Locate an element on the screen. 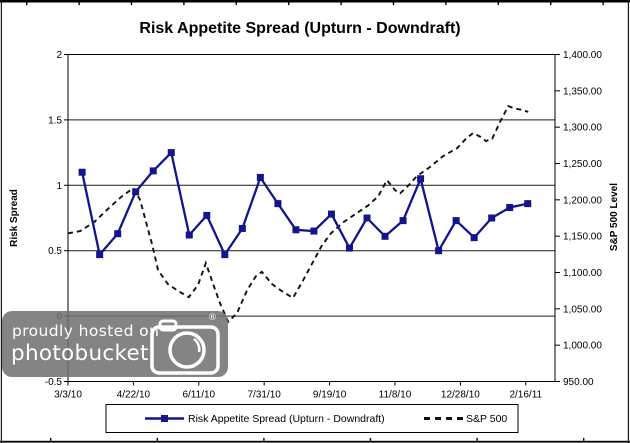 This screenshot has height=443, width=630. right-axis-tick-label: 1,050.00 is located at coordinates (582, 309).